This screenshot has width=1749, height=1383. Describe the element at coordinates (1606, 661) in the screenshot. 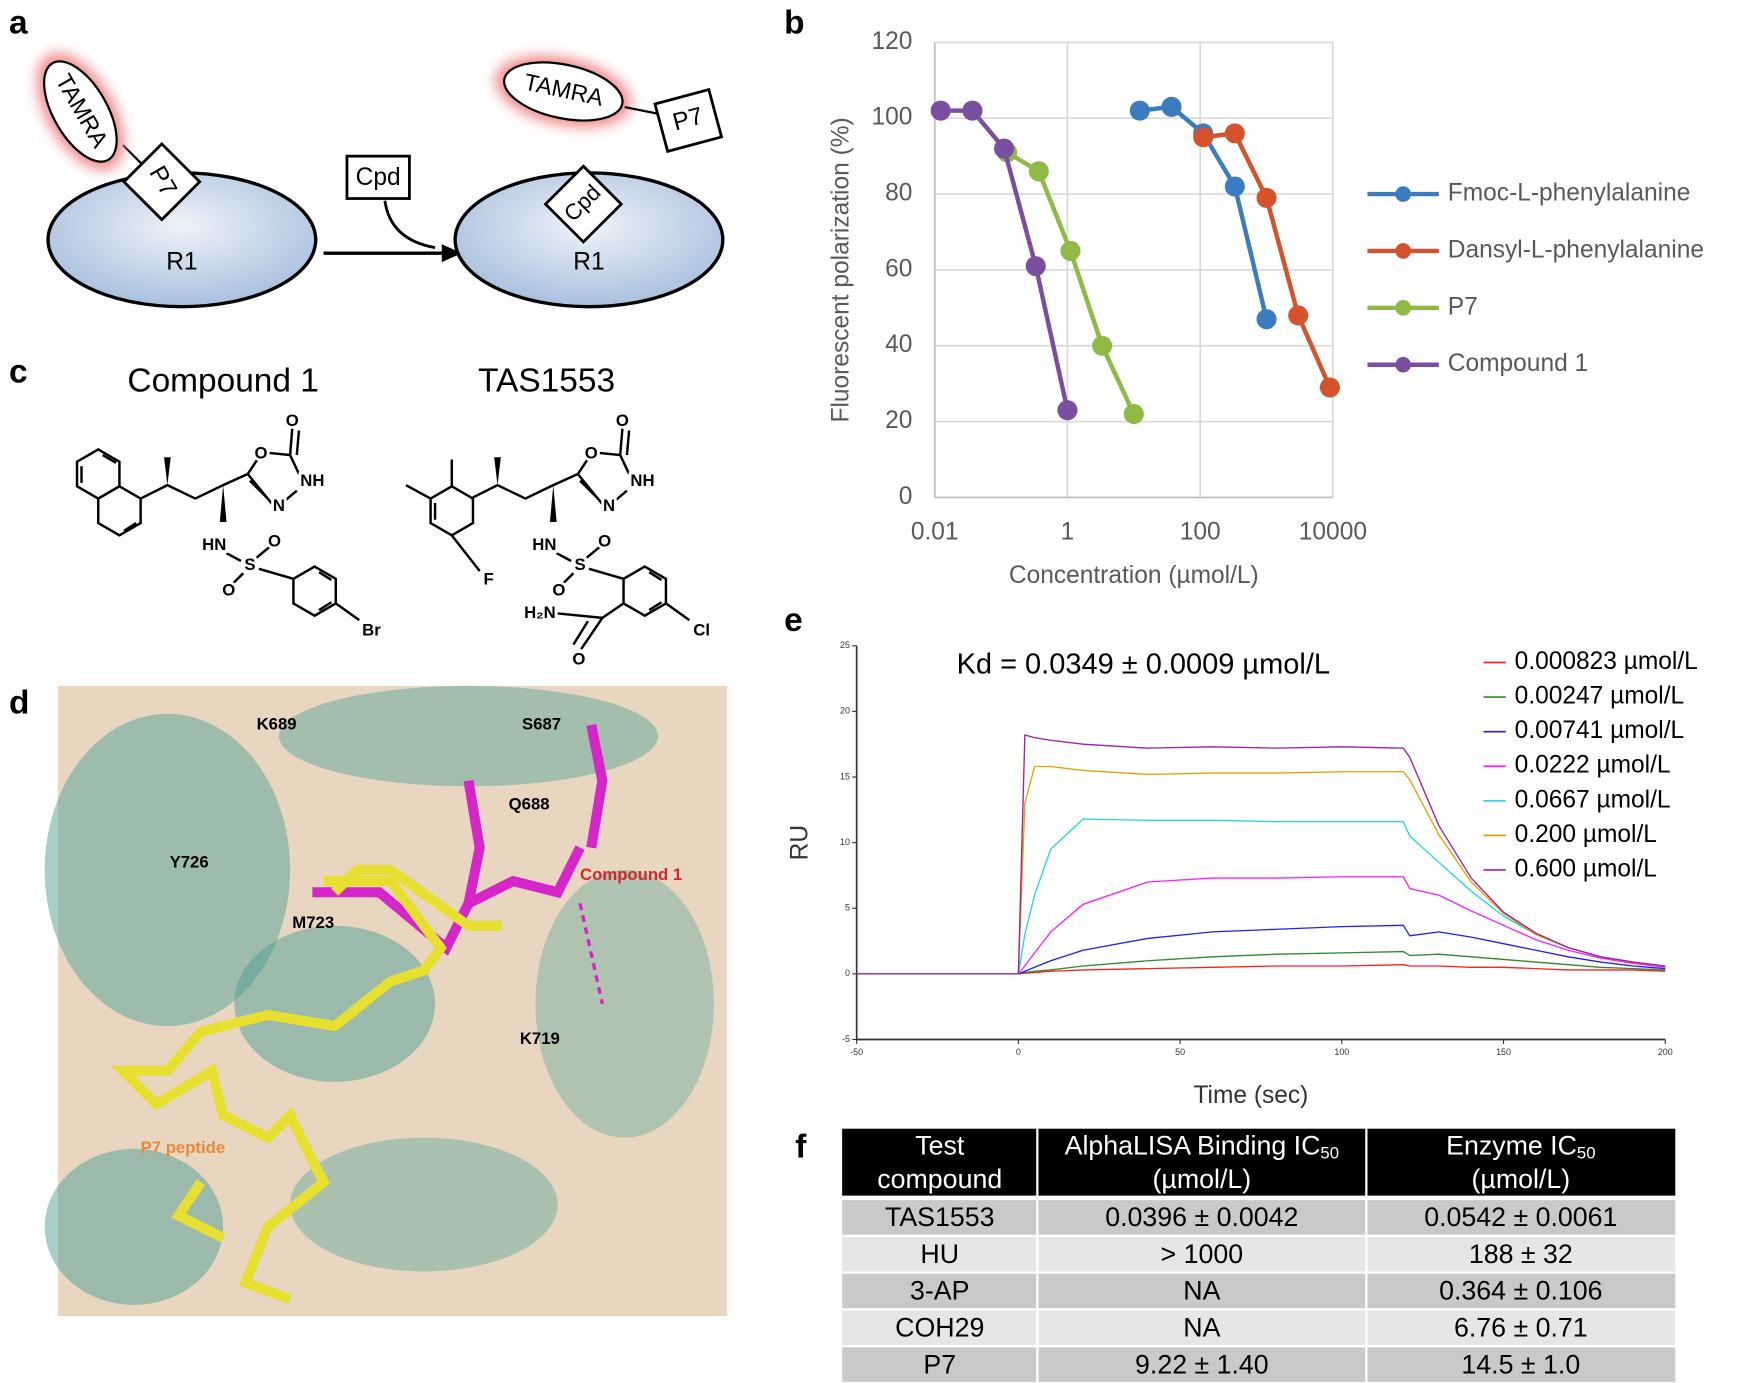

I see `legend-label: 0.000823 µmol/L` at that location.